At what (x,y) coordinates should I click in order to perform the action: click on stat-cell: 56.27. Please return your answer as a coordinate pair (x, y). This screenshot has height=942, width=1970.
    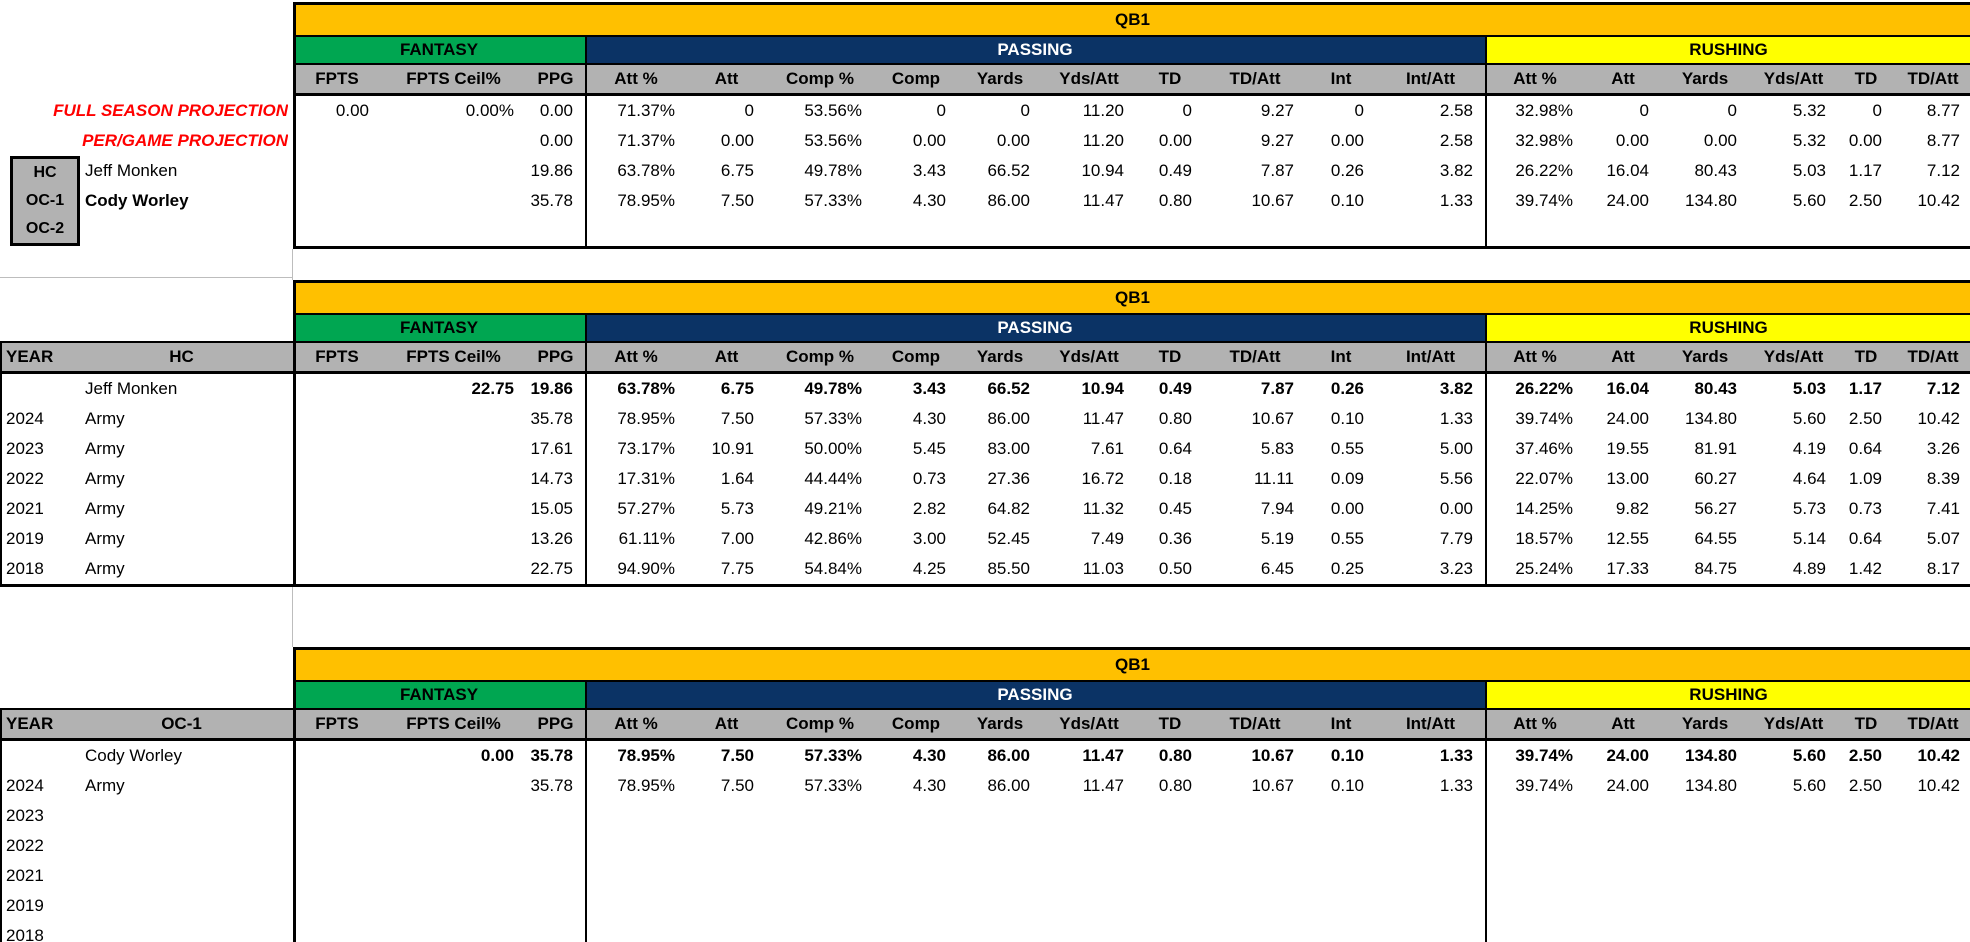
    Looking at the image, I should click on (1715, 508).